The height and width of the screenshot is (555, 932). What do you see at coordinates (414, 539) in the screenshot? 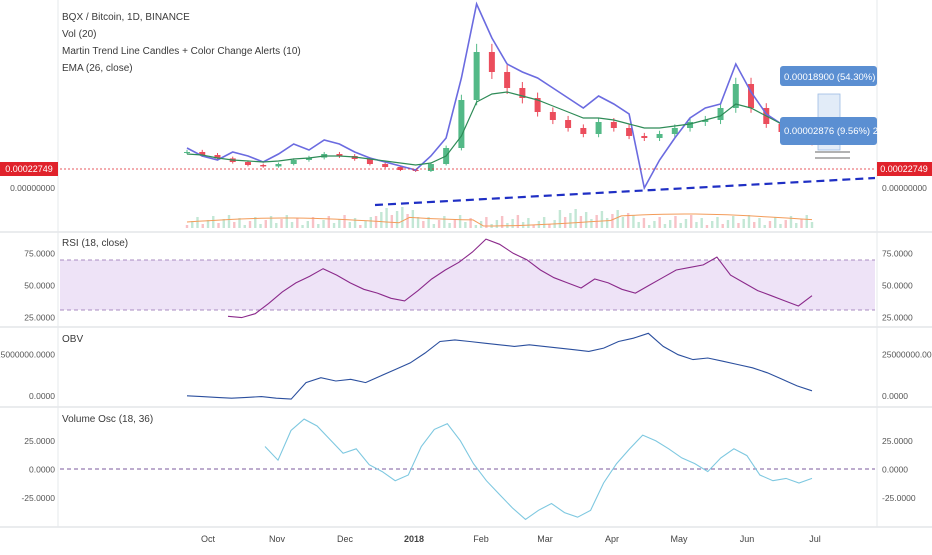
I see `x-tick-label: 2018` at bounding box center [414, 539].